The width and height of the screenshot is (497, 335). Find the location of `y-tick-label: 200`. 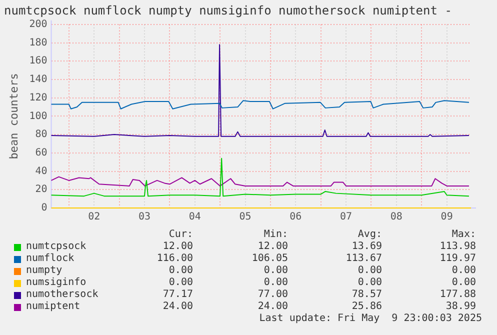

y-tick-label: 200 is located at coordinates (38, 24).